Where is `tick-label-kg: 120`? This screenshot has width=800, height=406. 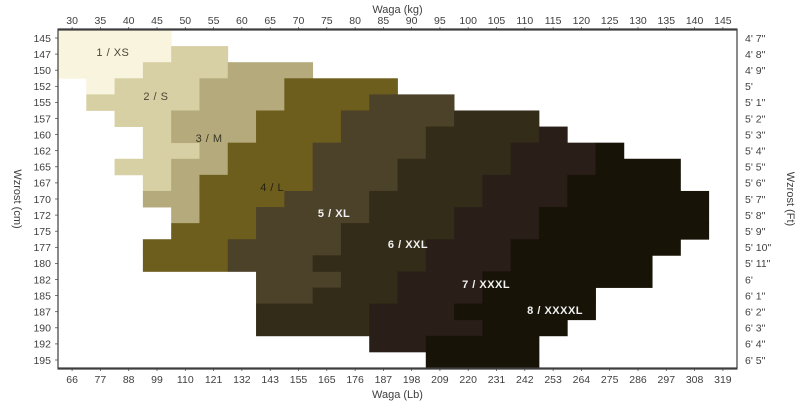
tick-label-kg: 120 is located at coordinates (582, 21).